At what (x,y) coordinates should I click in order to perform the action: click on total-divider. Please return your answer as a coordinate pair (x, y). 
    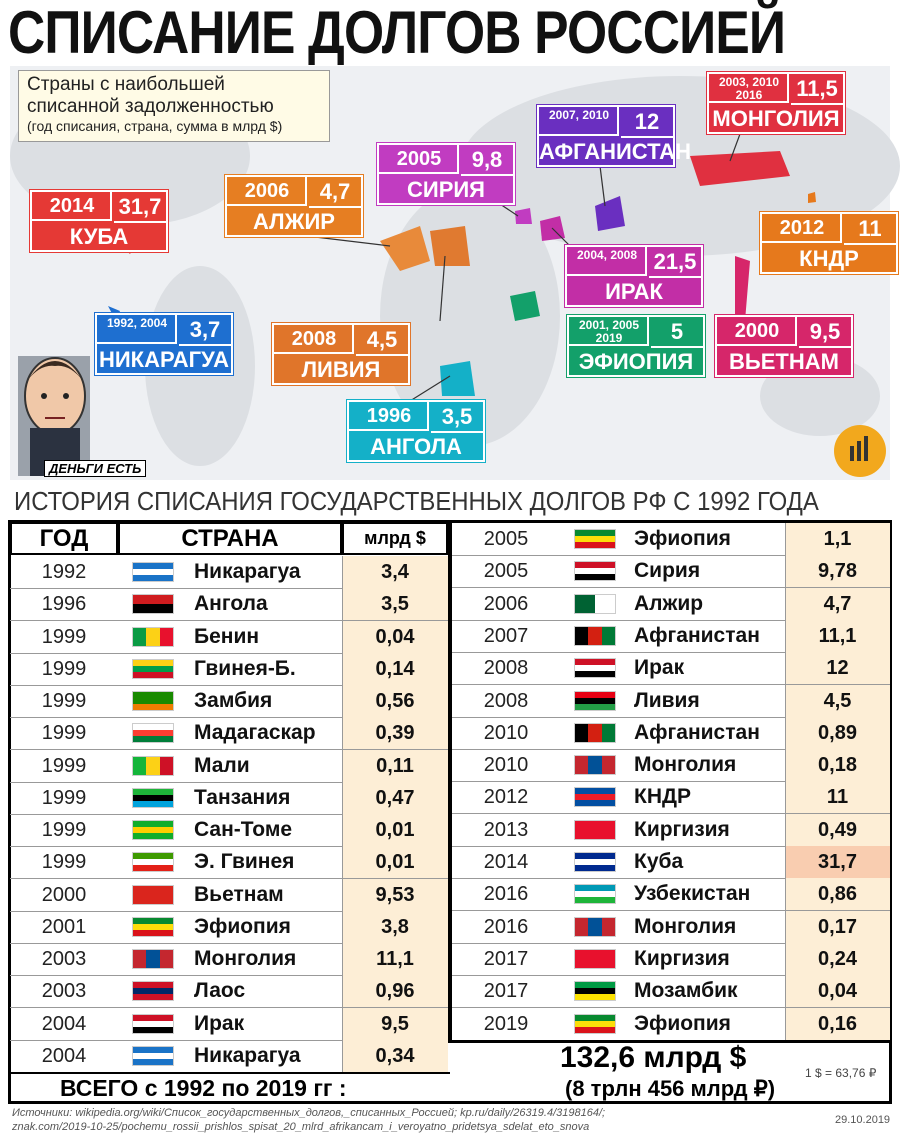
    Looking at the image, I should click on (230, 1073).